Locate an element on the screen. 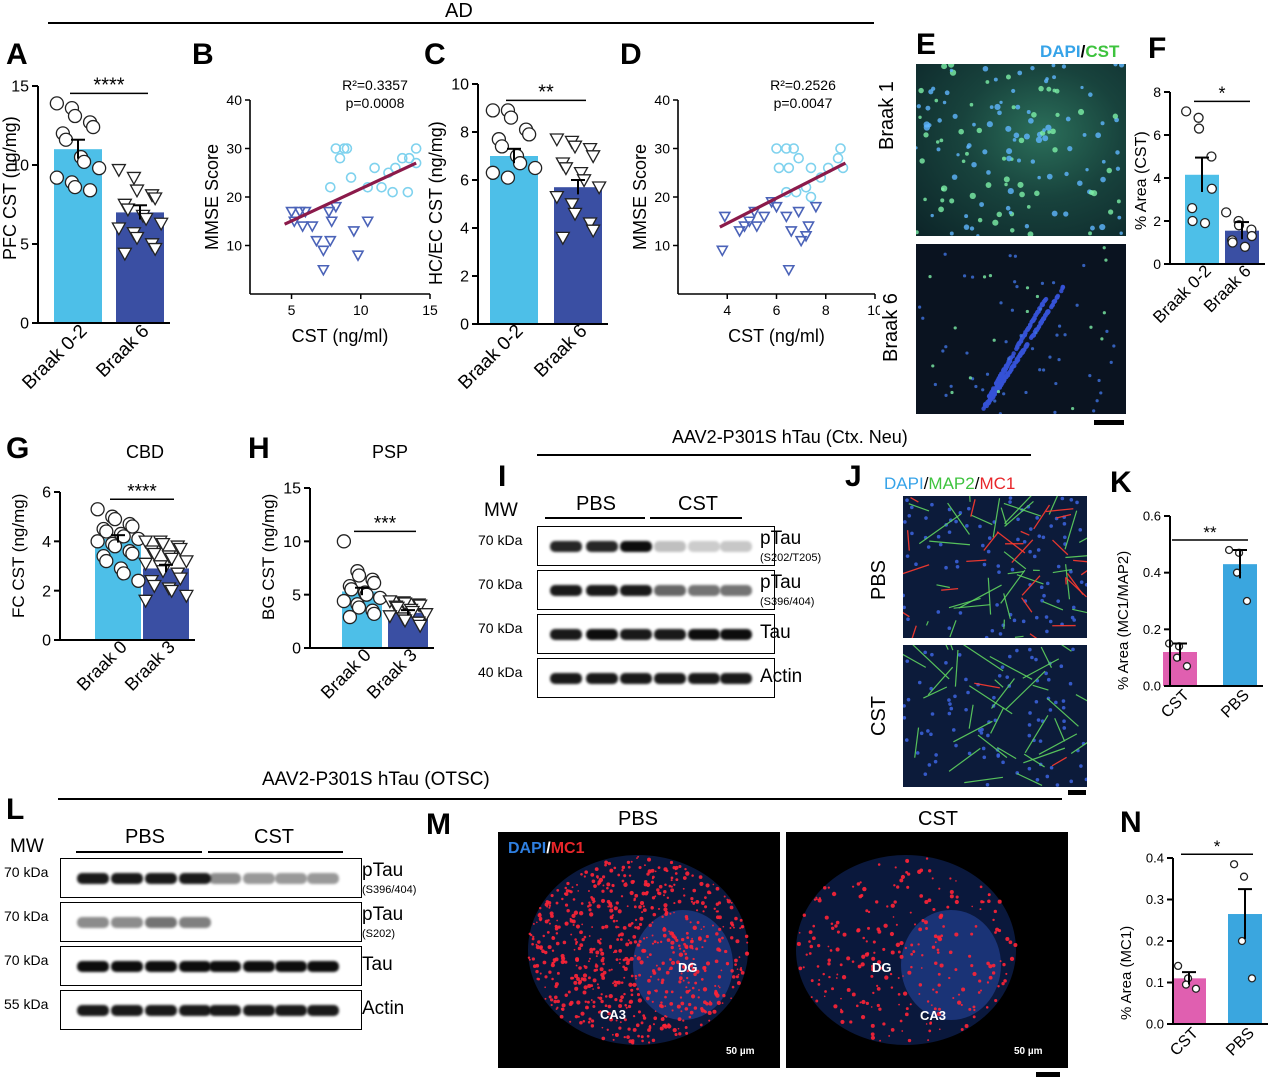 This screenshot has width=1280, height=1088. j-image-pbs is located at coordinates (995, 567).